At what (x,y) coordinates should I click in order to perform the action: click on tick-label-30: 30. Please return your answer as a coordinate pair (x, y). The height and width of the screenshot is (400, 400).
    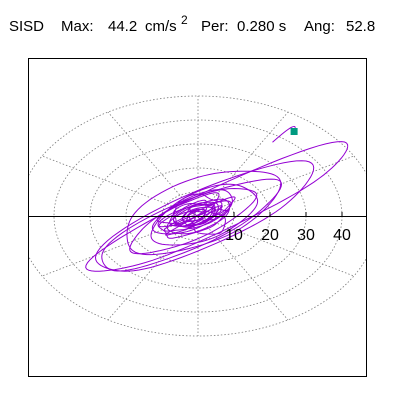
    Looking at the image, I should click on (306, 235).